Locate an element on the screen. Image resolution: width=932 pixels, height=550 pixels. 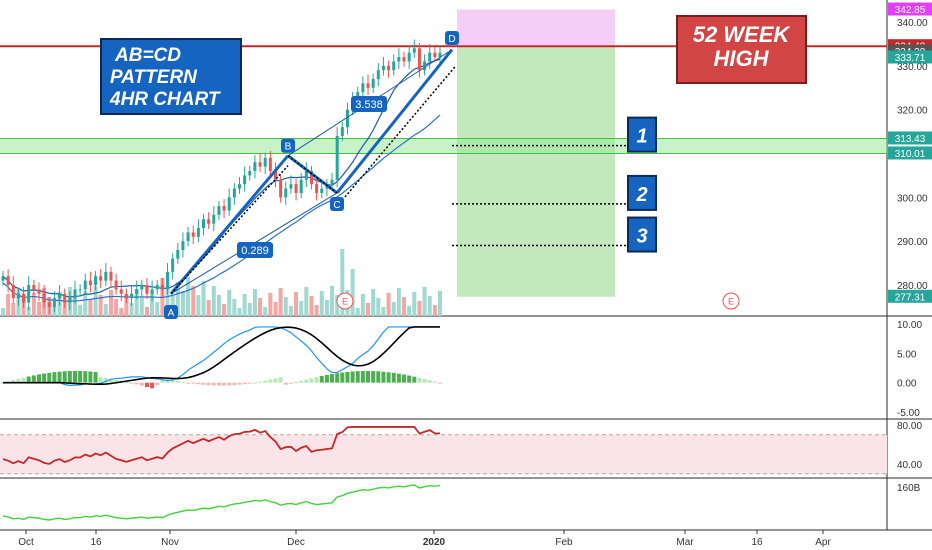
earnings-marker-label-1: E is located at coordinates (731, 302).